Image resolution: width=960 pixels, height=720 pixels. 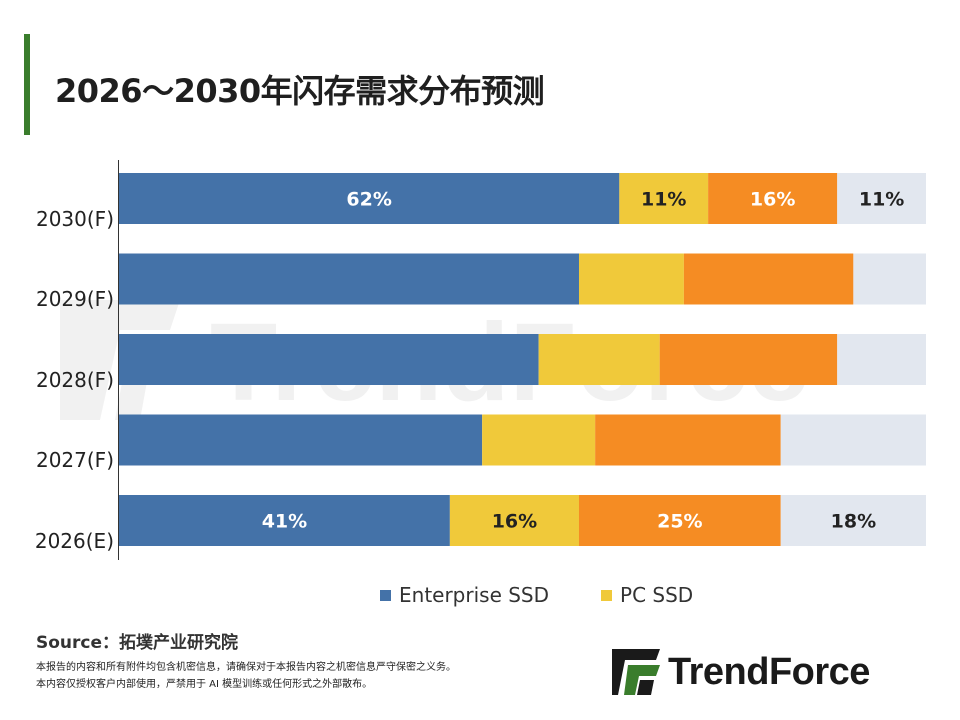 I want to click on category-label-2030-f: 2030(F), so click(x=74, y=218).